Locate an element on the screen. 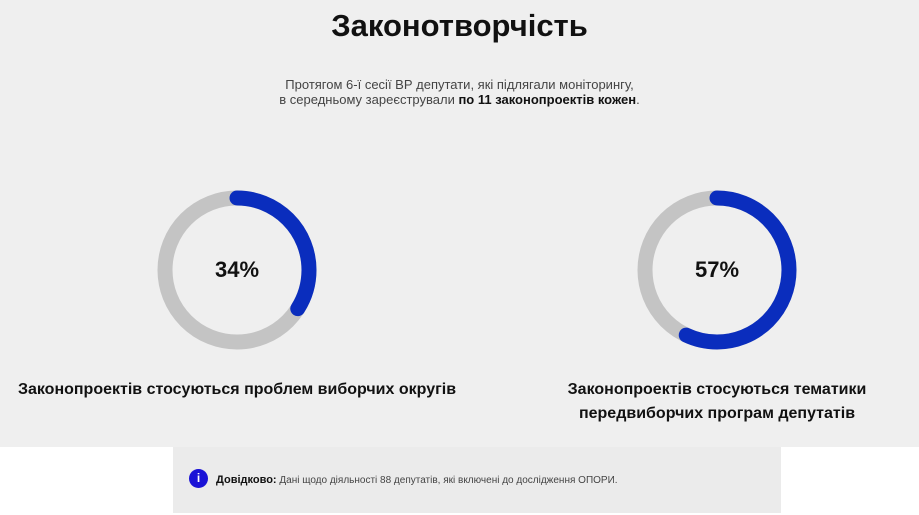 This screenshot has height=515, width=919. note-label: Довідково: is located at coordinates (246, 480).